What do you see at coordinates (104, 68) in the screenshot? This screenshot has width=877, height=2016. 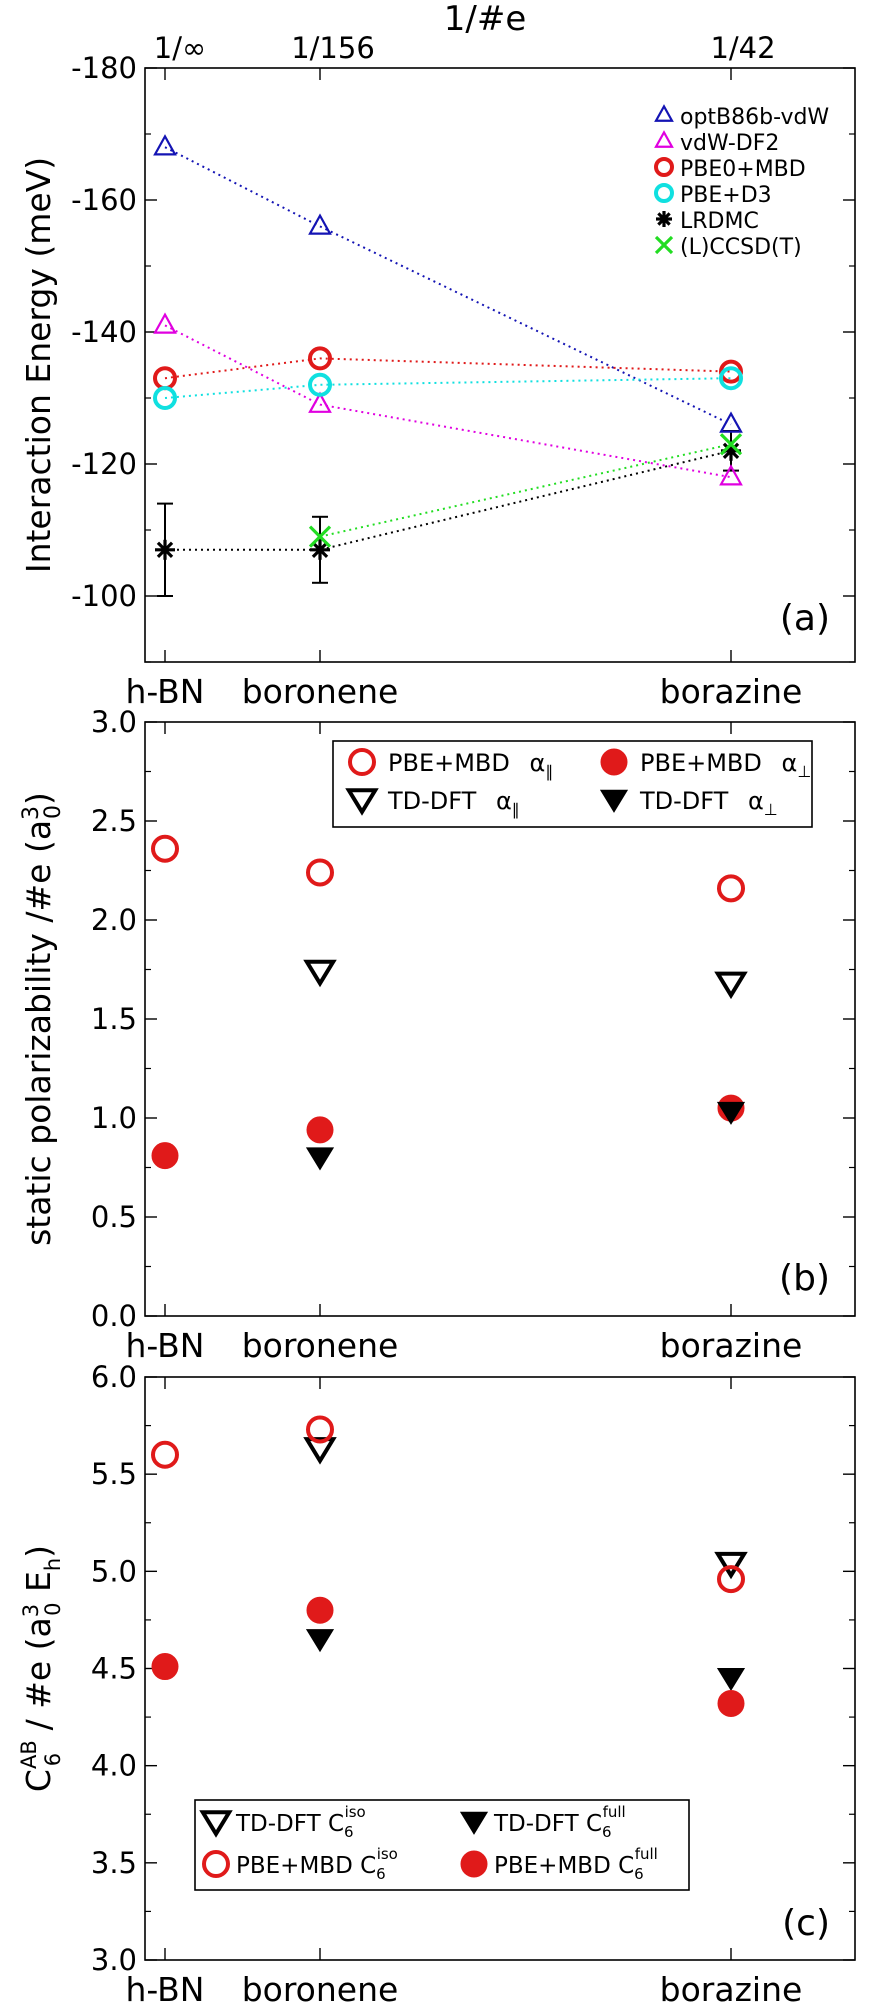 I see `y-tick-label: -180` at bounding box center [104, 68].